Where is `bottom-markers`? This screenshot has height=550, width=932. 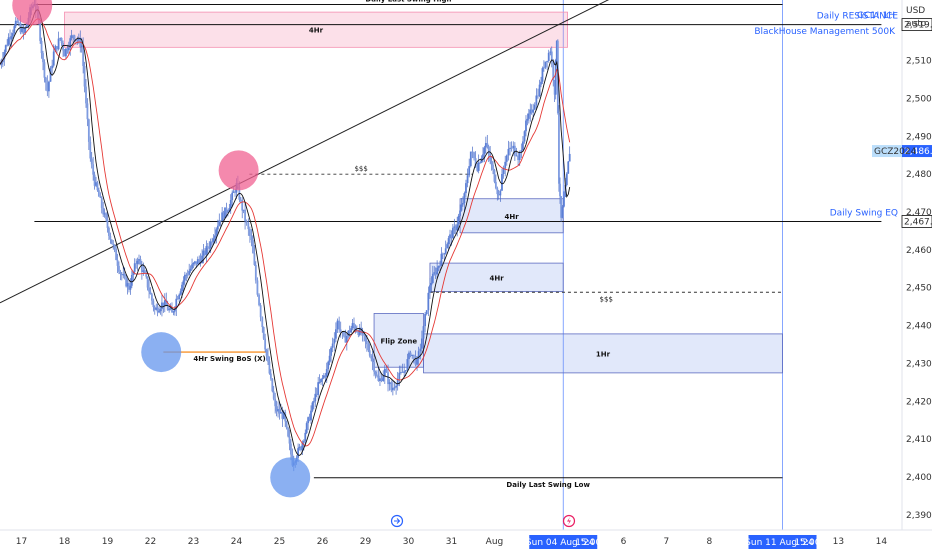 bottom-markers is located at coordinates (483, 521).